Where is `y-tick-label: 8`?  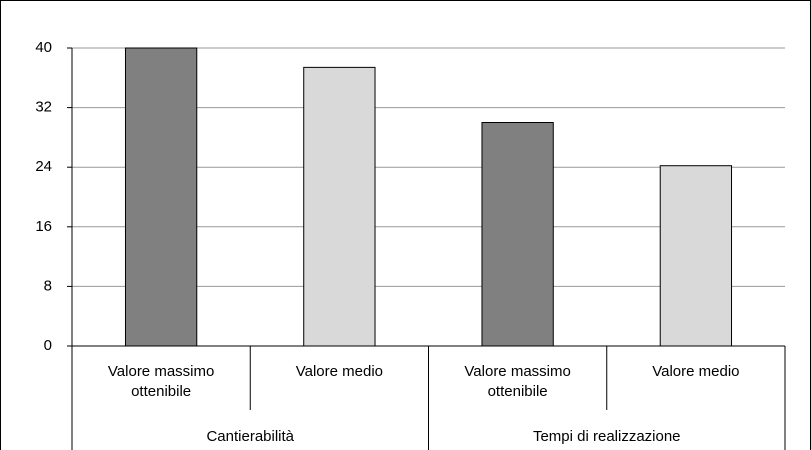 y-tick-label: 8 is located at coordinates (48, 285).